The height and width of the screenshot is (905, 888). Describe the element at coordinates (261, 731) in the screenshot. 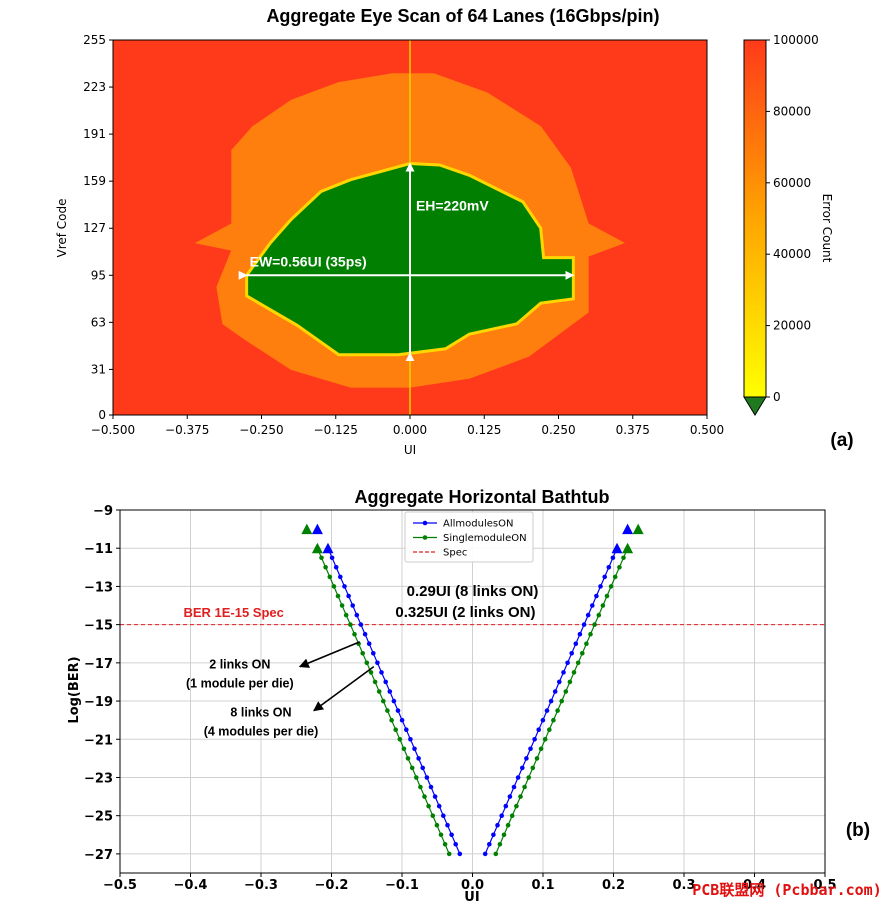

I see `eight-links-sublabel: (4 modules per die)` at that location.